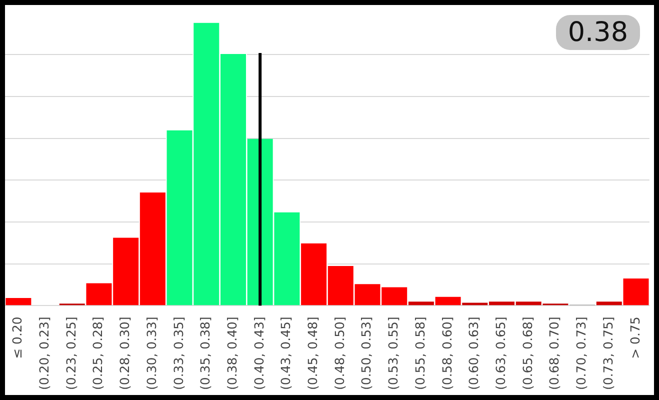 This screenshot has height=400, width=659. I want to click on x-tick-label: (0.73, 0.75], so click(608, 353).